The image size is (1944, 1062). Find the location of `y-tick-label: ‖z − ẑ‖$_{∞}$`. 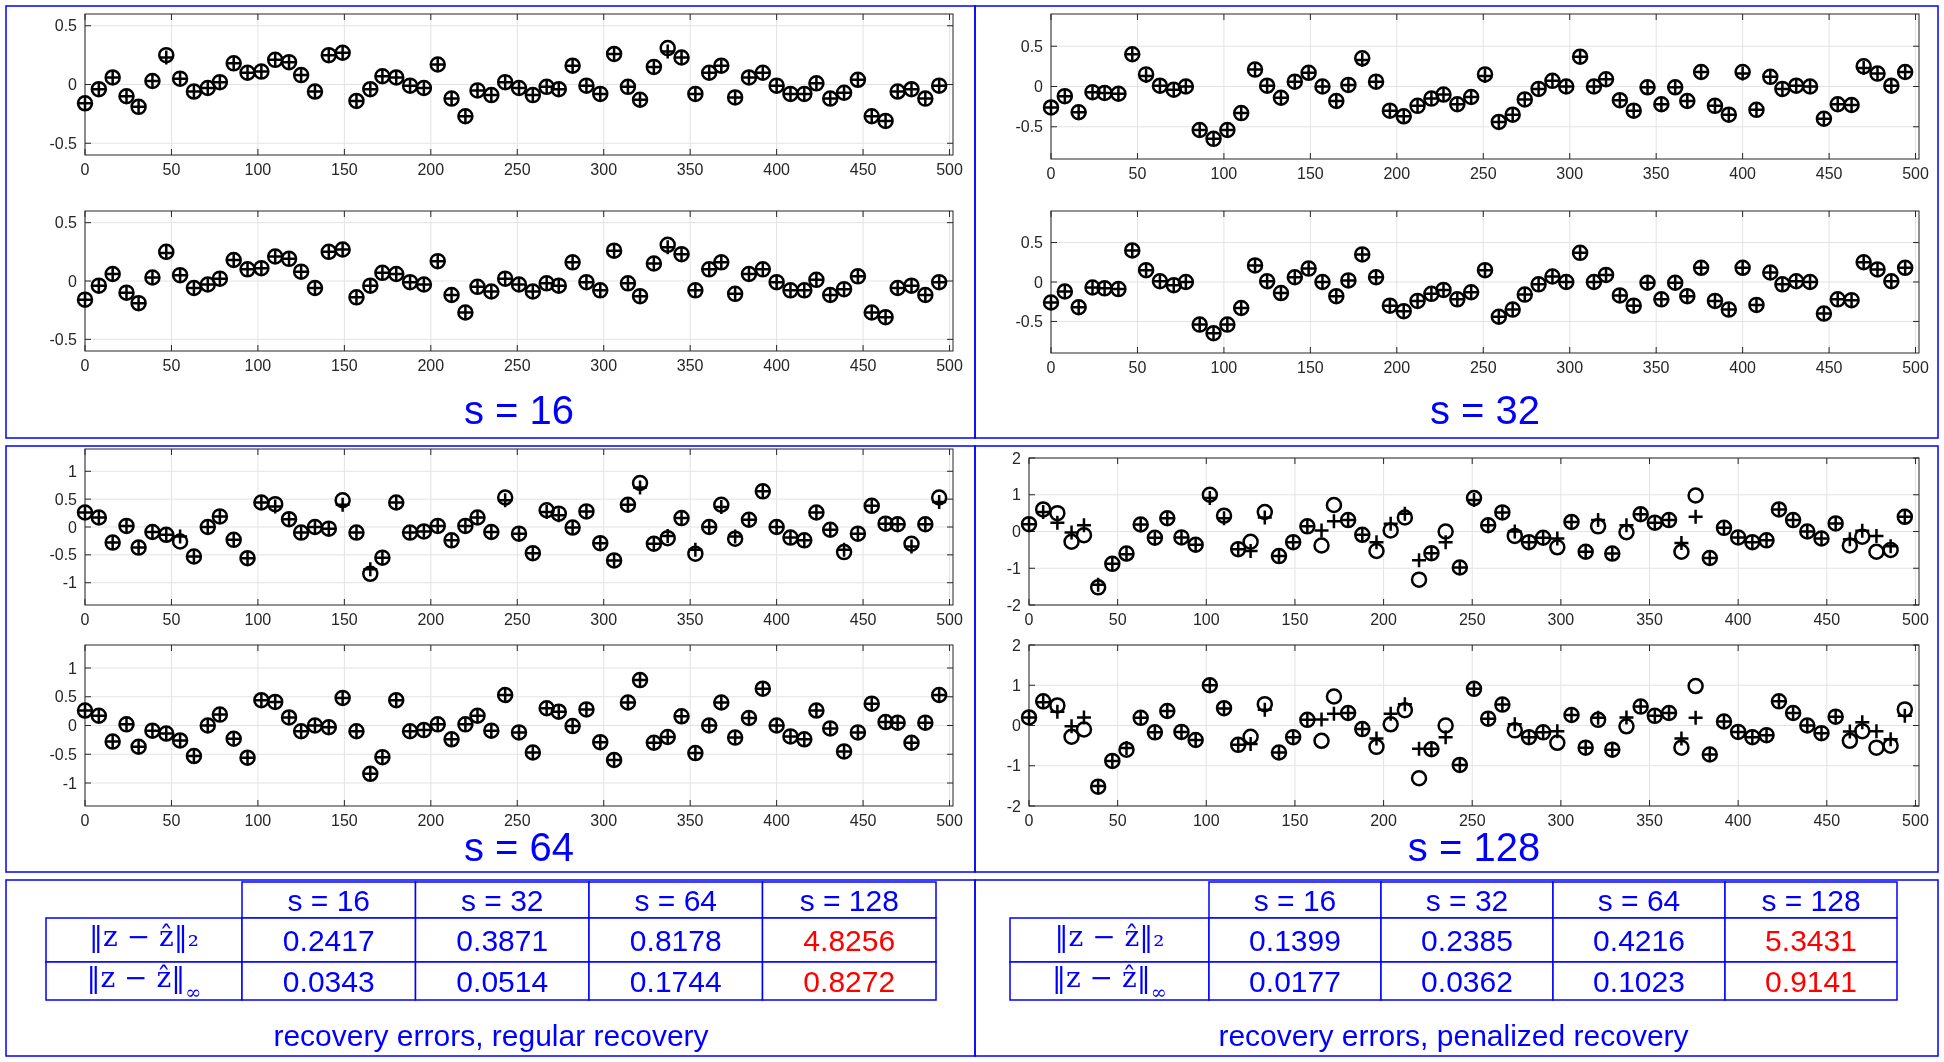

y-tick-label: ‖z − ẑ‖$_{∞}$ is located at coordinates (1109, 982).